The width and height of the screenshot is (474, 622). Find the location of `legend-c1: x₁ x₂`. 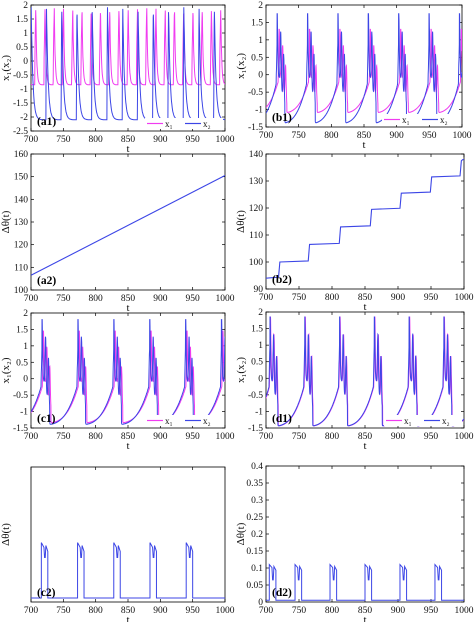

legend-c1: x₁ x₂ is located at coordinates (184, 420).